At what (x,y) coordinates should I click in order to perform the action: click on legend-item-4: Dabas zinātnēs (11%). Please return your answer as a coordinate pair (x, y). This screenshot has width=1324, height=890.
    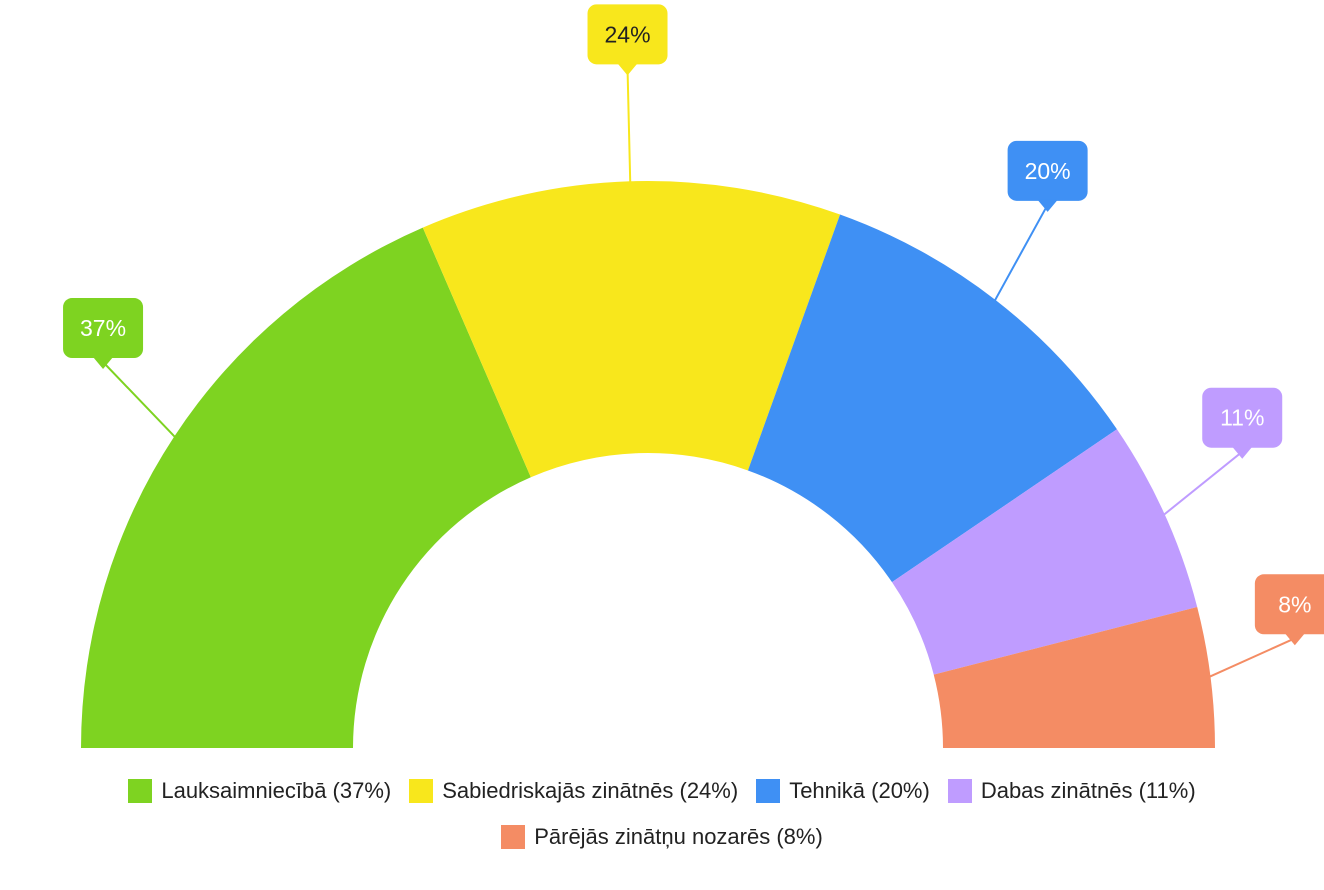
    Looking at the image, I should click on (1071, 791).